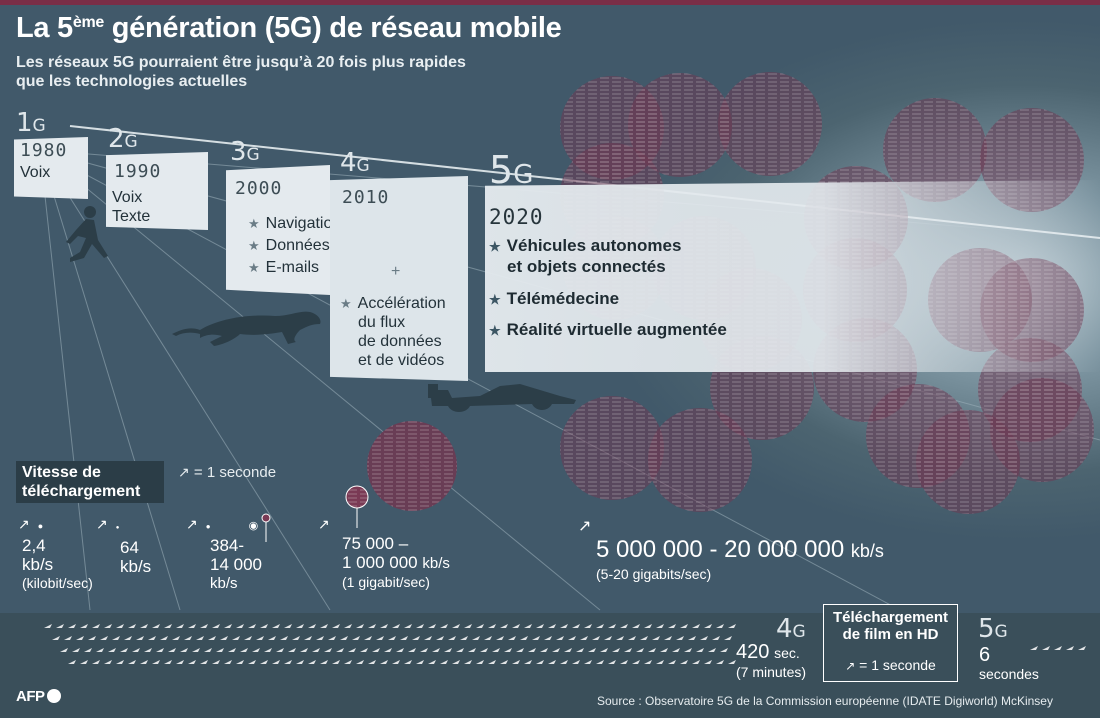 This screenshot has height=718, width=1100. Describe the element at coordinates (278, 230) in the screenshot. I see `gen-3g-panel: 2000` at that location.